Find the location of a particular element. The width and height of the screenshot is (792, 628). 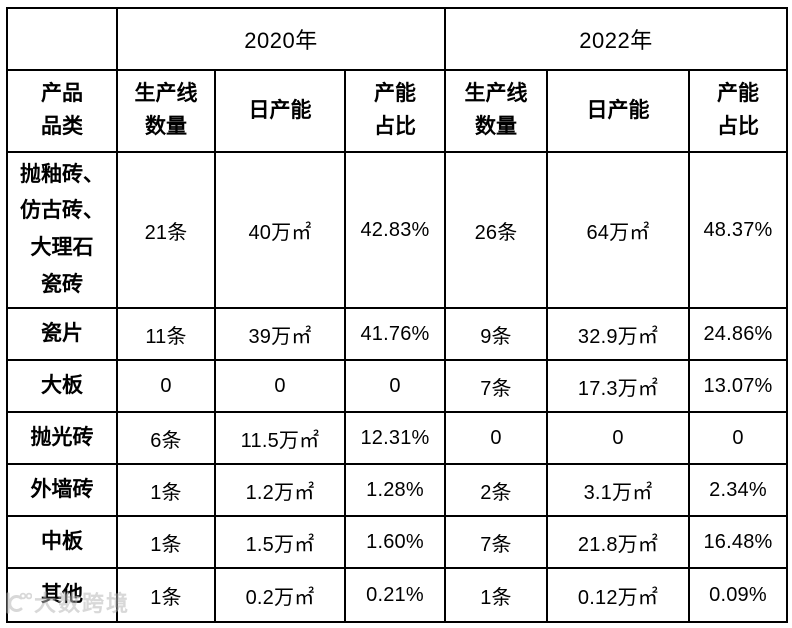

row-label-middle-slab: 中板 is located at coordinates (62, 542).